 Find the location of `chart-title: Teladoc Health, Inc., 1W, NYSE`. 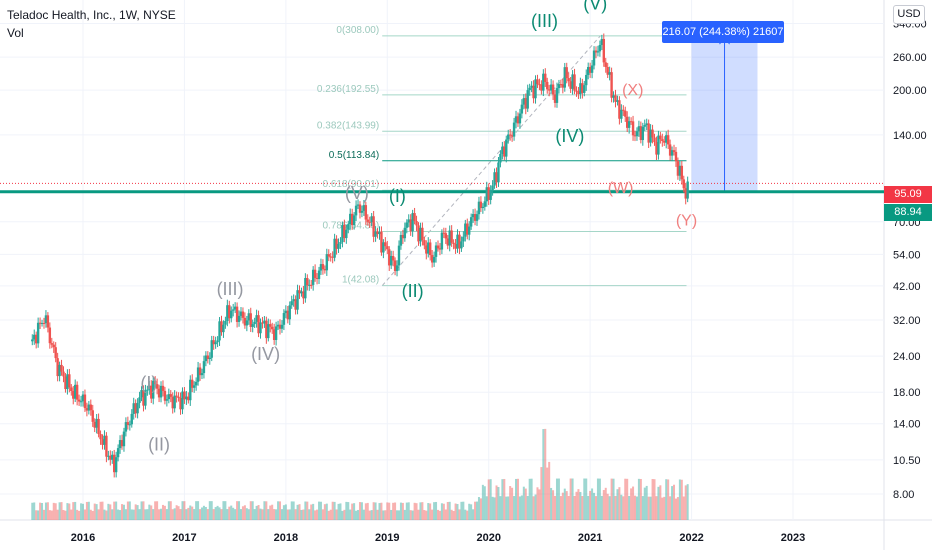

chart-title: Teladoc Health, Inc., 1W, NYSE is located at coordinates (91, 15).